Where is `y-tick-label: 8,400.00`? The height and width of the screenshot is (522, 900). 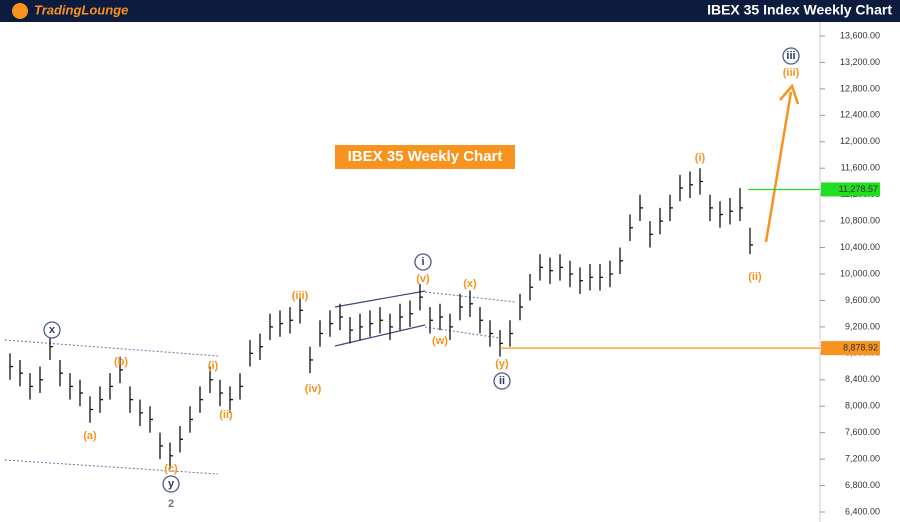
y-tick-label: 8,400.00 is located at coordinates (862, 379).